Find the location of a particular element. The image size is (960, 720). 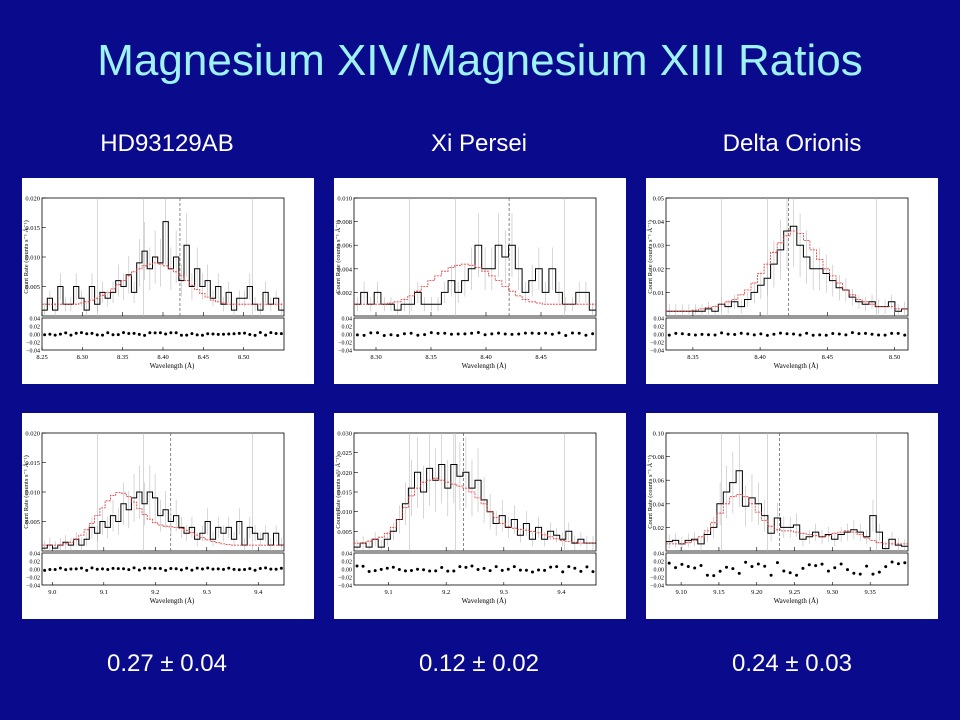

x-tick-label: 8.40 is located at coordinates (162, 357).